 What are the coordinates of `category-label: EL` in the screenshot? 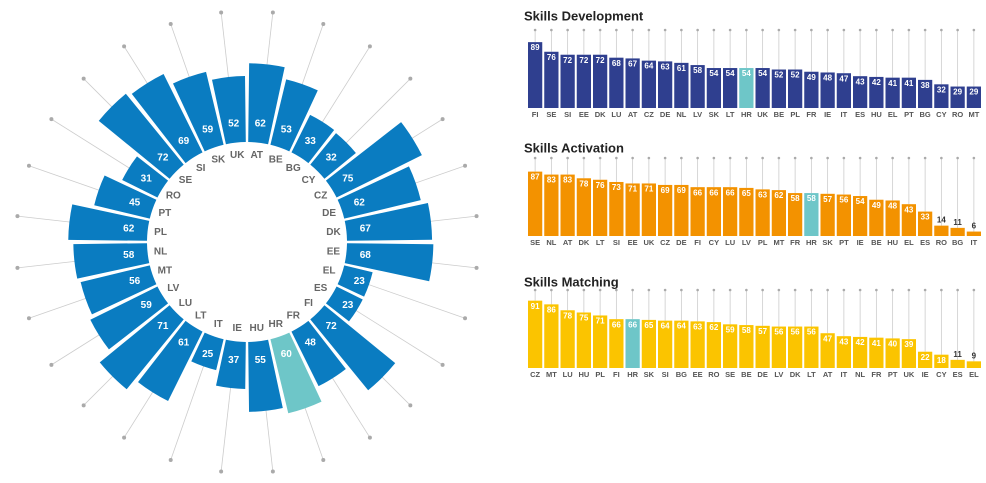 It's located at (974, 374).